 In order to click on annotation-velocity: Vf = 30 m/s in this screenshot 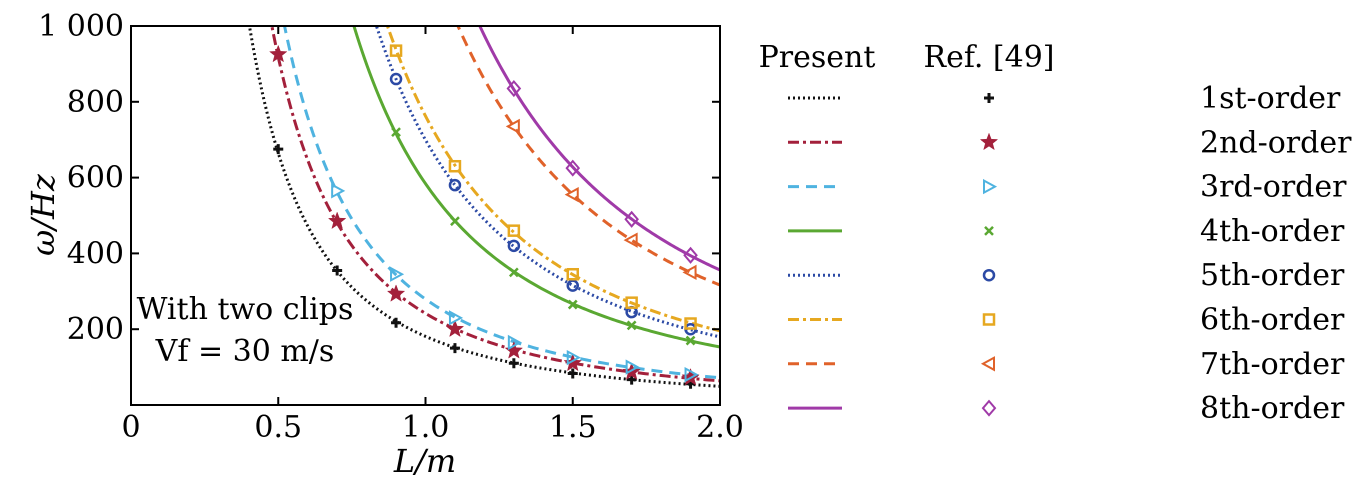, I will do `click(245, 351)`.